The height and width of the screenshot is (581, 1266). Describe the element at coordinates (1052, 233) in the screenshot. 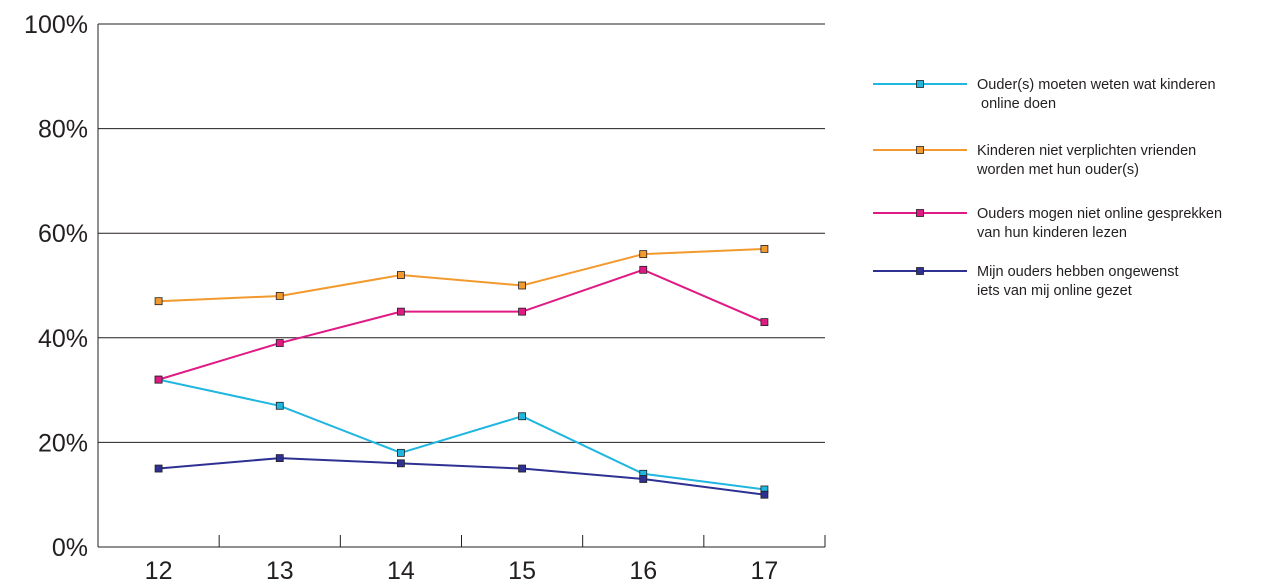

I see `legend-label: van hun kinderen lezen` at that location.